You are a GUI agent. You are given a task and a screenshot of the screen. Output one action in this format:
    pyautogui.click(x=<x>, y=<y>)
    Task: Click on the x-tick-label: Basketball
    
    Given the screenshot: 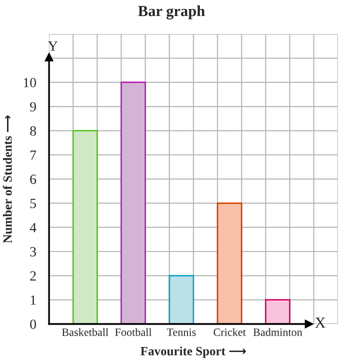 What is the action you would take?
    pyautogui.click(x=85, y=332)
    